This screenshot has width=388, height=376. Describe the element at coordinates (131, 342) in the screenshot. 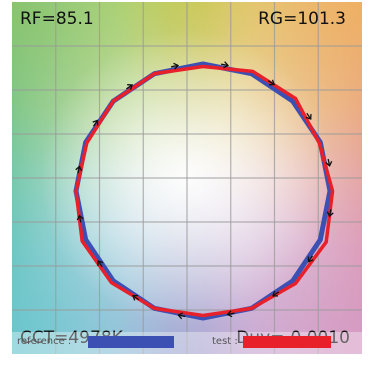

I see `legend-reference-swatch` at that location.